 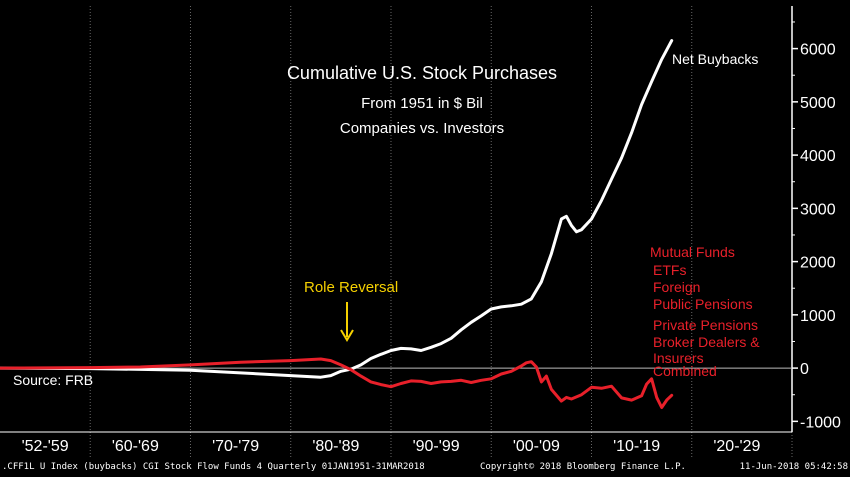 What do you see at coordinates (636, 446) in the screenshot?
I see `x-tick-label: '10-'19` at bounding box center [636, 446].